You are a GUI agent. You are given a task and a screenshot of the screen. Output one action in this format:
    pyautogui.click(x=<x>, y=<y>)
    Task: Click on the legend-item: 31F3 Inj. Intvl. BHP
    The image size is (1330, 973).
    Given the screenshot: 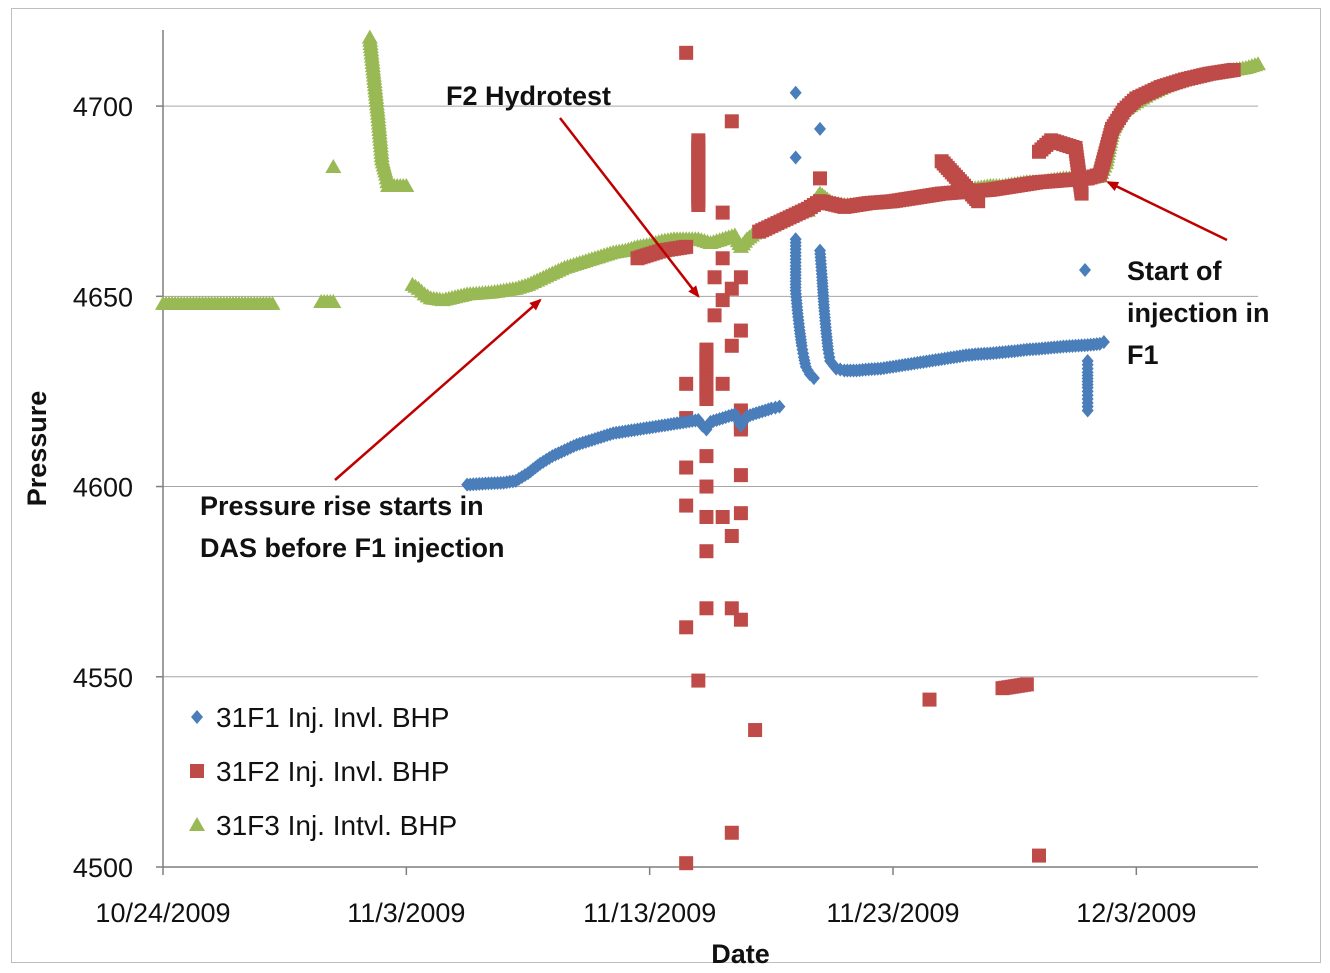 What is the action you would take?
    pyautogui.click(x=323, y=825)
    